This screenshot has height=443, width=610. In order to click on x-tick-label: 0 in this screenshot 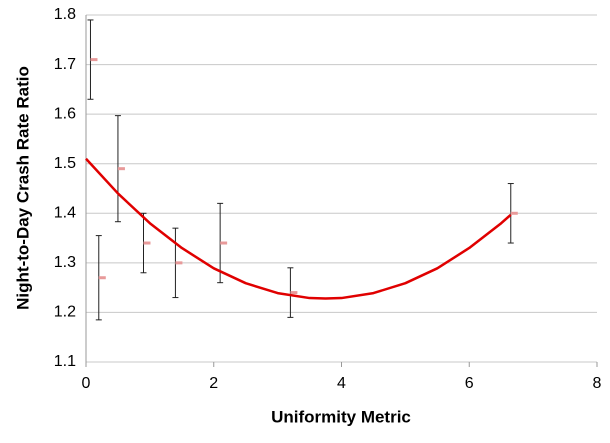, I will do `click(86, 383)`.